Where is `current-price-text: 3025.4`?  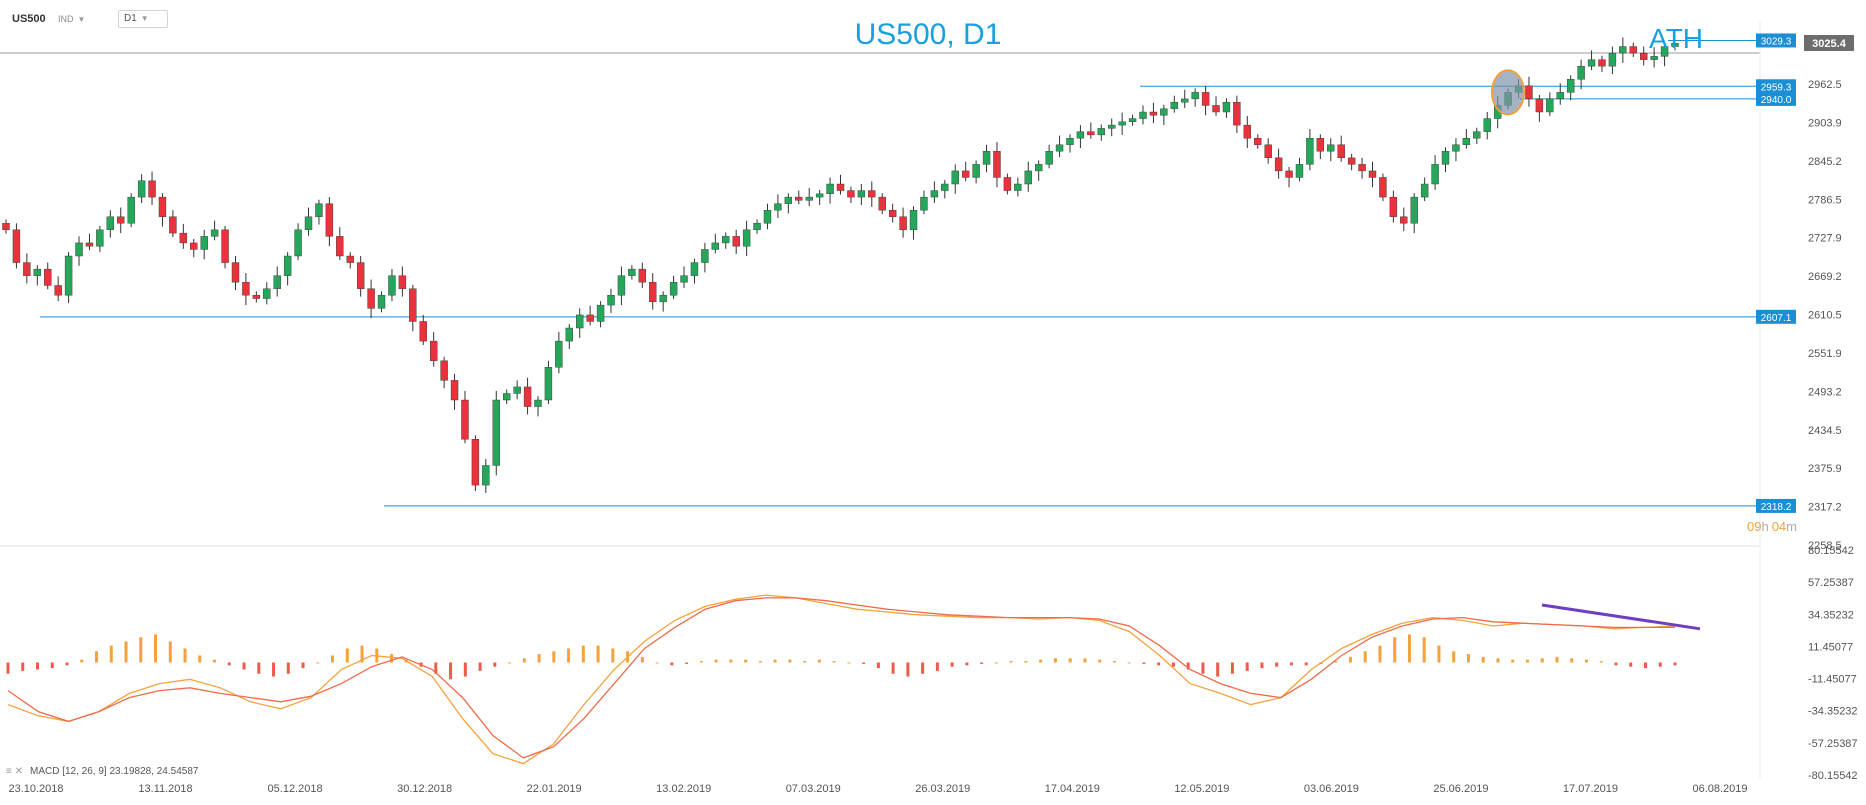
current-price-text: 3025.4 is located at coordinates (1829, 44).